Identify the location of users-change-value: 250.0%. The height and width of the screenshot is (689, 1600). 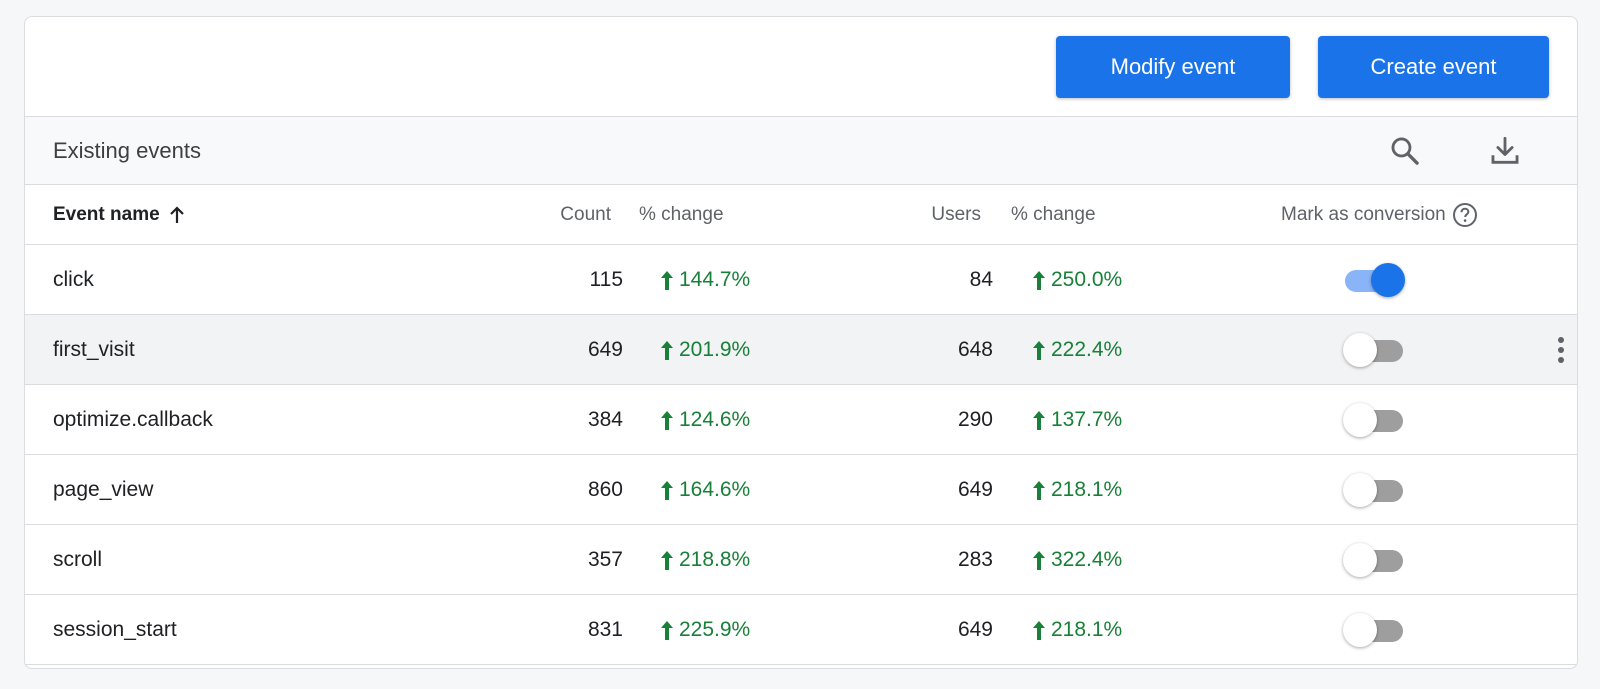
(1087, 279).